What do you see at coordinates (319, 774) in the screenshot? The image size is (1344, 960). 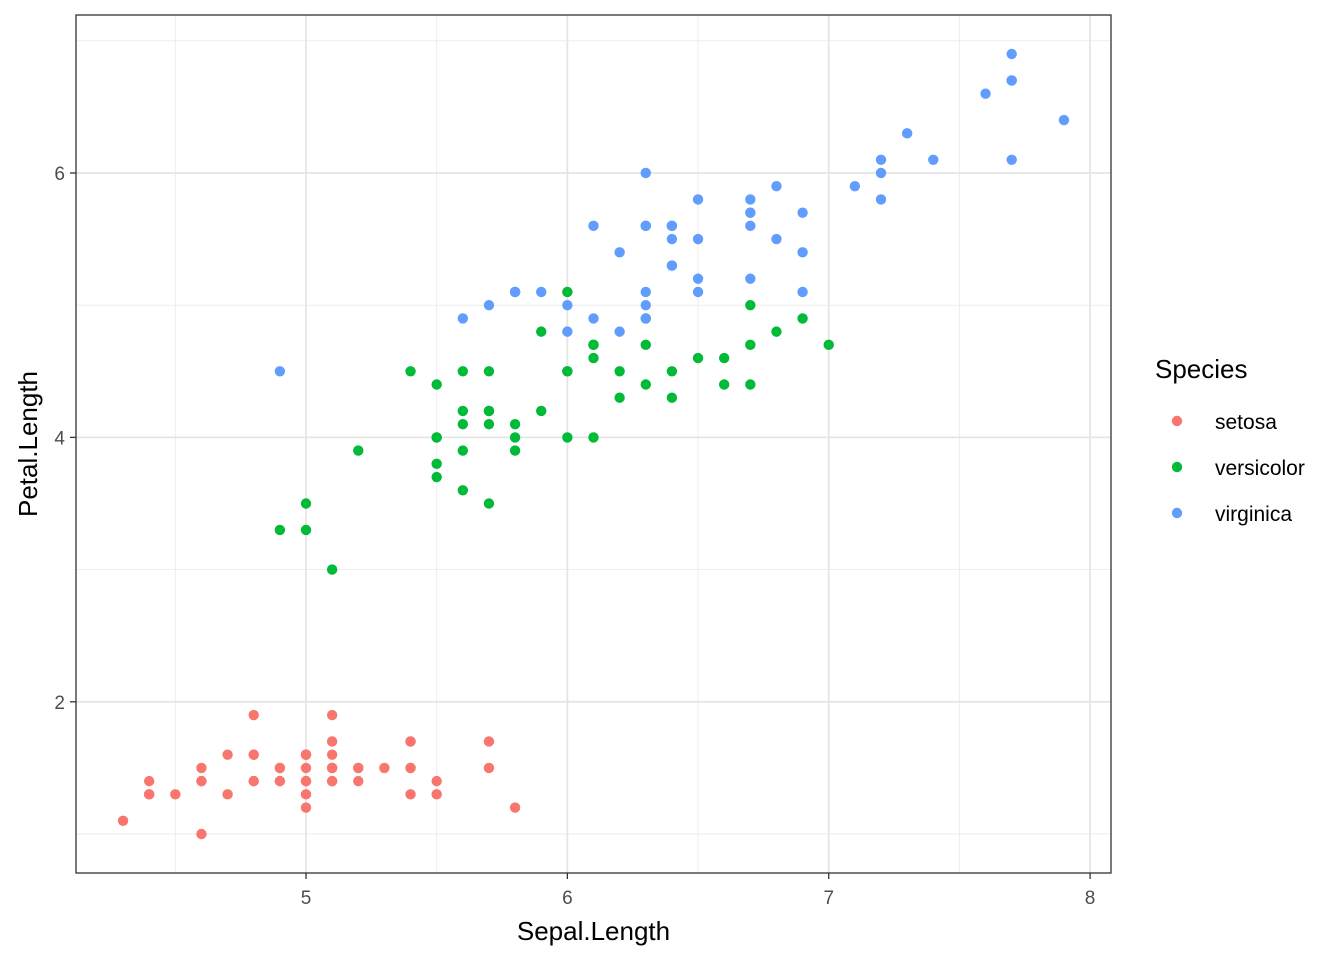 I see `series-setosa` at bounding box center [319, 774].